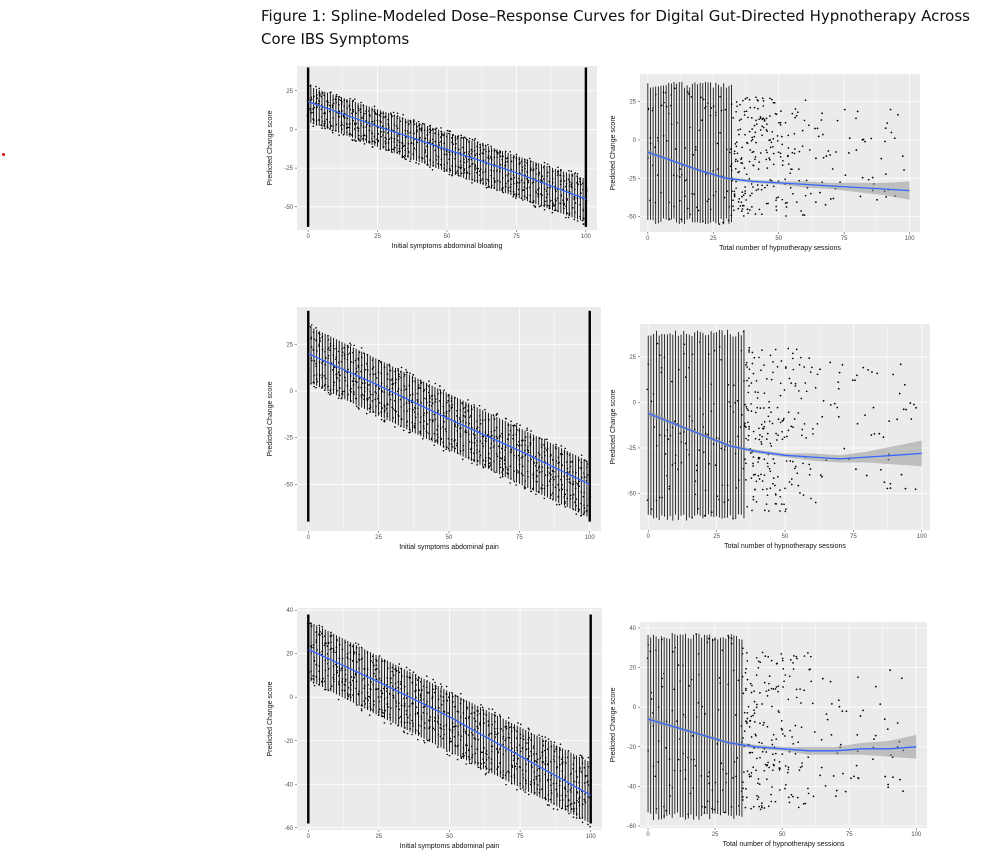 The width and height of the screenshot is (995, 867). Describe the element at coordinates (785, 546) in the screenshot. I see `x-axis-title: Total number of hypnotherapy sessions` at that location.